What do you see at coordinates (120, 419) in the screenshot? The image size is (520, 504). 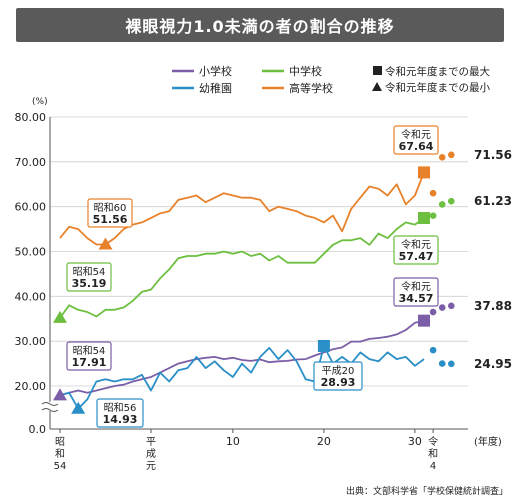 I see `callout-value: 14.93` at bounding box center [120, 419].